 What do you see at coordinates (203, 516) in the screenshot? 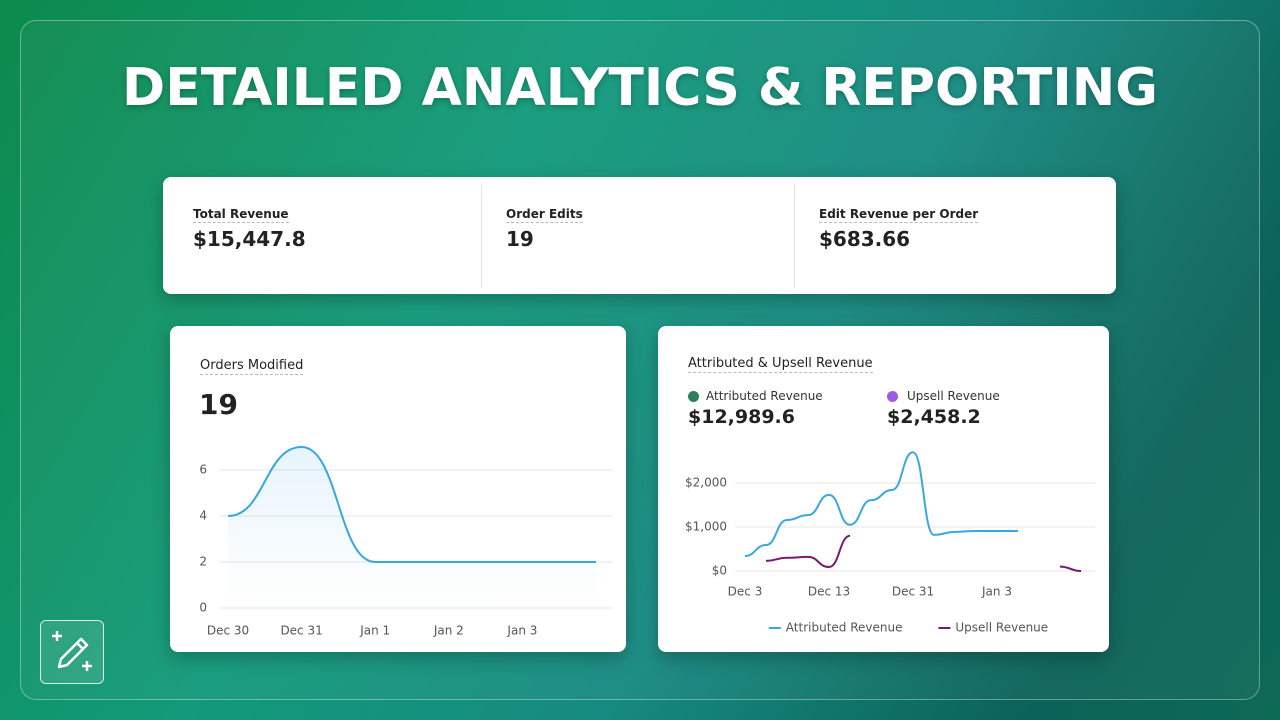
I see `y-tick-label: 4` at bounding box center [203, 516].